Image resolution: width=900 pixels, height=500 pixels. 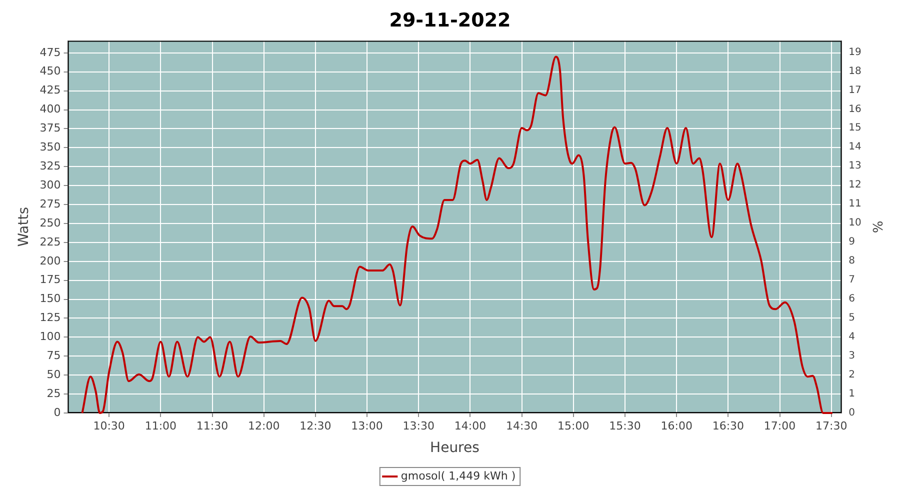 What do you see at coordinates (852, 337) in the screenshot?
I see `y2-tick-label: 4` at bounding box center [852, 337].